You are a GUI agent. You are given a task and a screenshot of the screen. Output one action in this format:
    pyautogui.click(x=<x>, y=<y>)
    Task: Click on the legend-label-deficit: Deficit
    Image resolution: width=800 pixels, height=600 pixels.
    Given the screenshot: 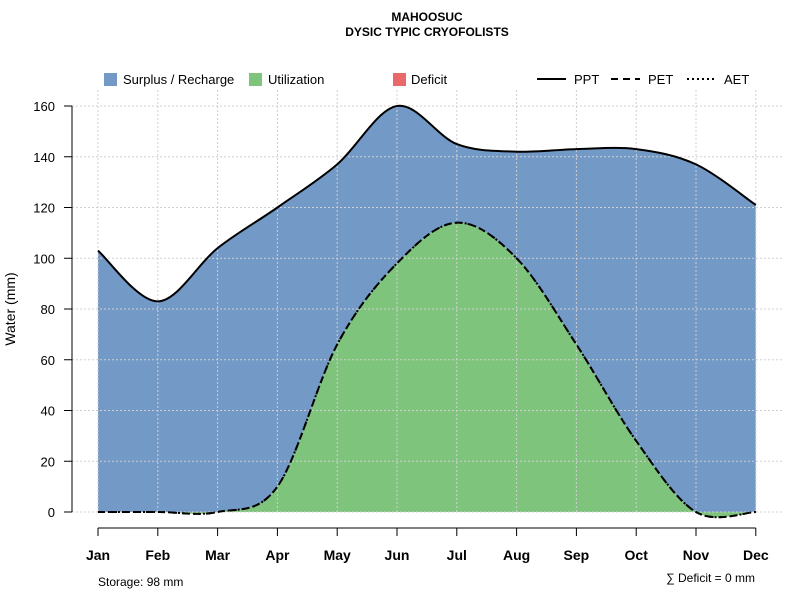 What is the action you would take?
    pyautogui.click(x=429, y=79)
    